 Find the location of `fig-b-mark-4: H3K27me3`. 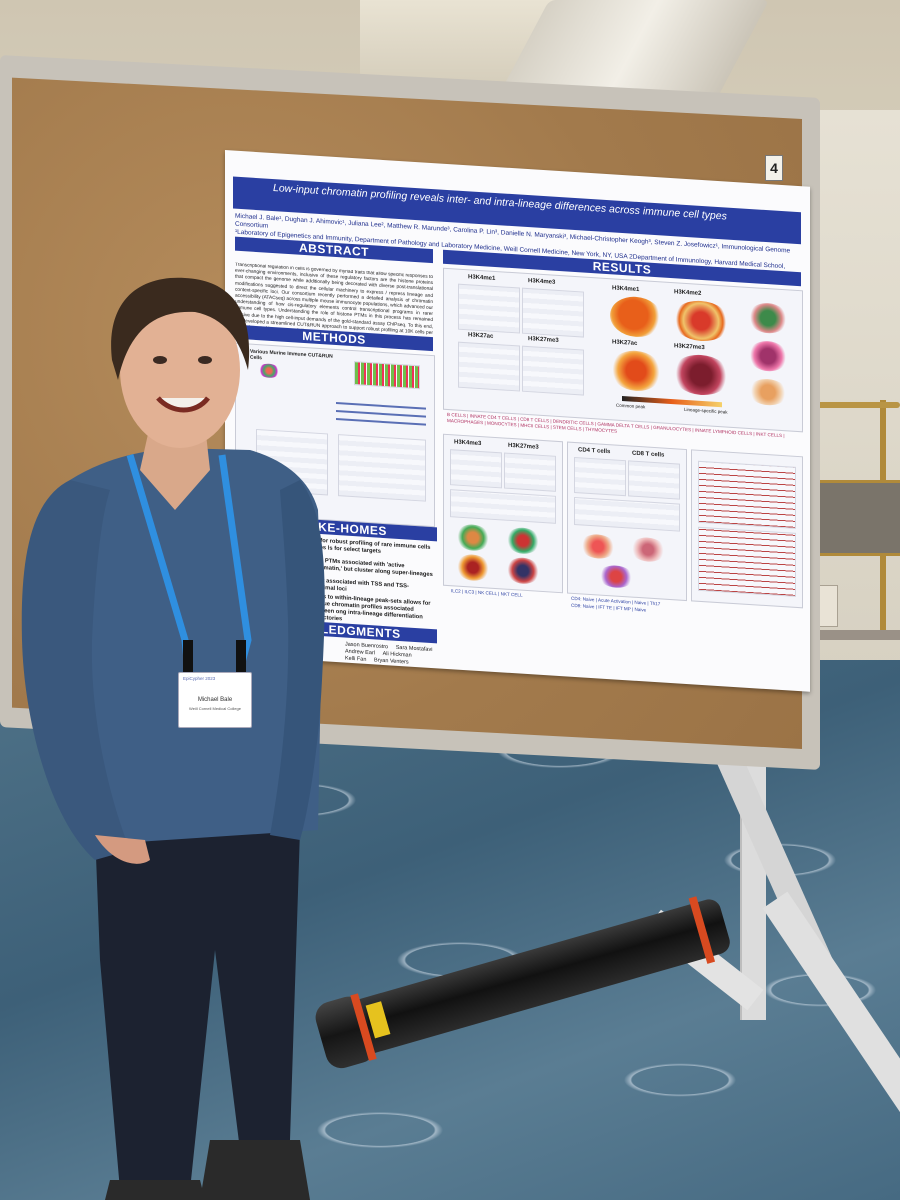

fig-b-mark-4: H3K27me3 is located at coordinates (689, 347).